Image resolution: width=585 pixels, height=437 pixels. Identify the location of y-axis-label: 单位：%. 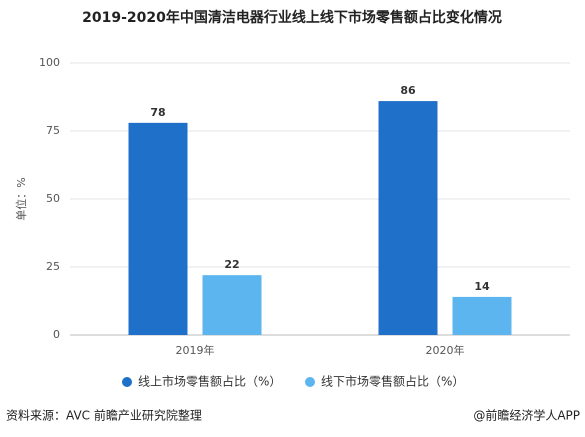
(21, 198).